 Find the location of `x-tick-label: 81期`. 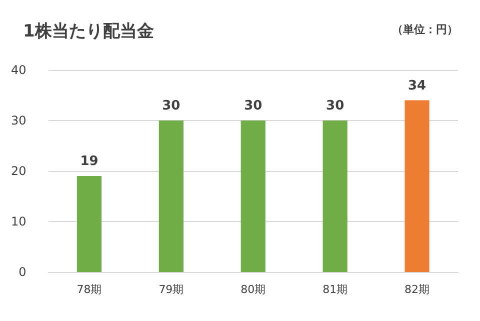

x-tick-label: 81期 is located at coordinates (335, 289).